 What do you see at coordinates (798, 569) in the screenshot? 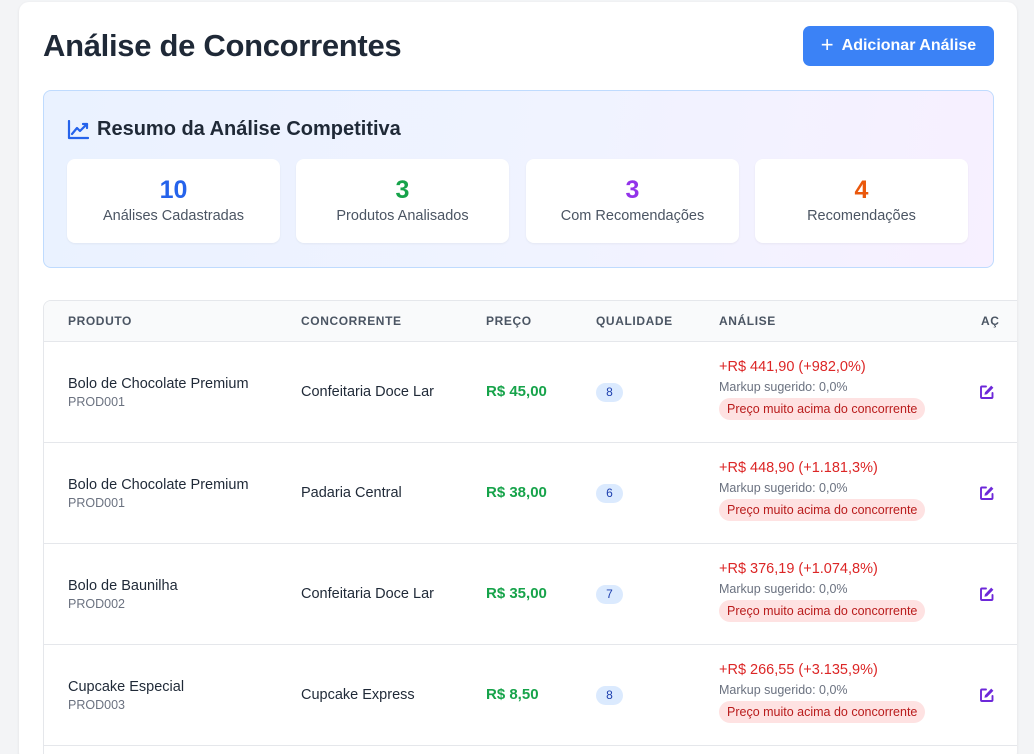
I see `price-difference: +R$ 376,19 (+1.074,8%)` at bounding box center [798, 569].